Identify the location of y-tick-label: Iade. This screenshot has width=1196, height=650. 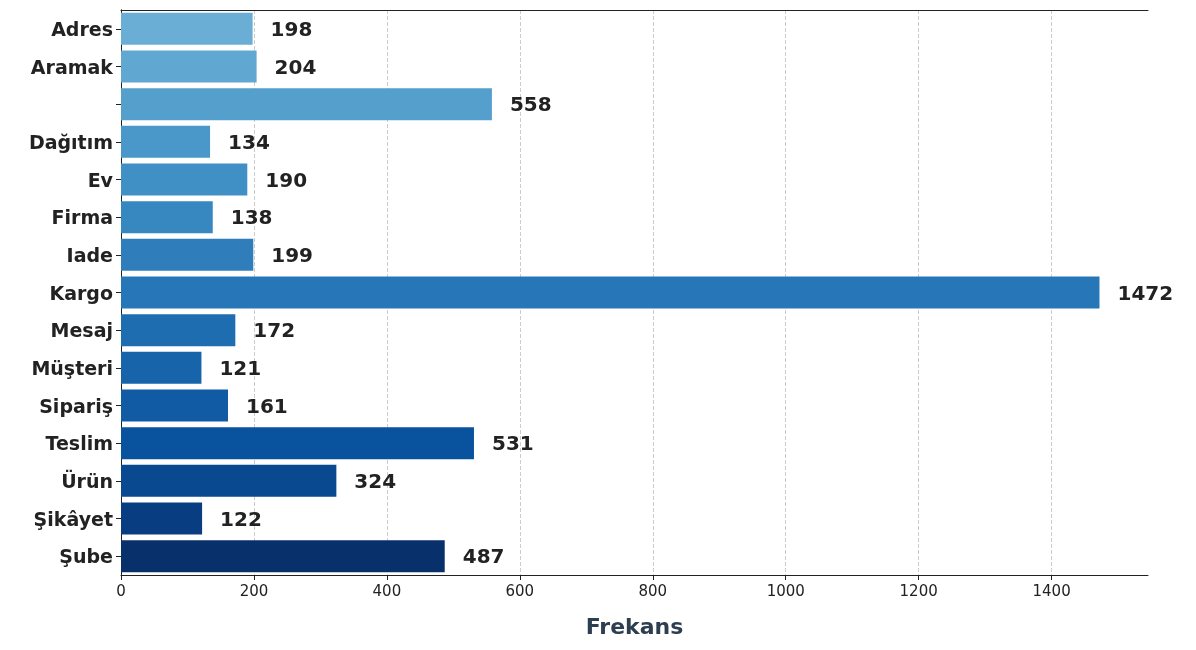
(89, 254).